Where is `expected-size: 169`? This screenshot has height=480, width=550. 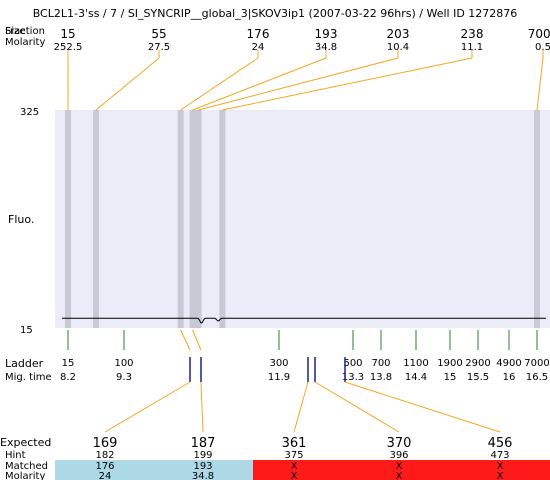 expected-size: 169 is located at coordinates (105, 443).